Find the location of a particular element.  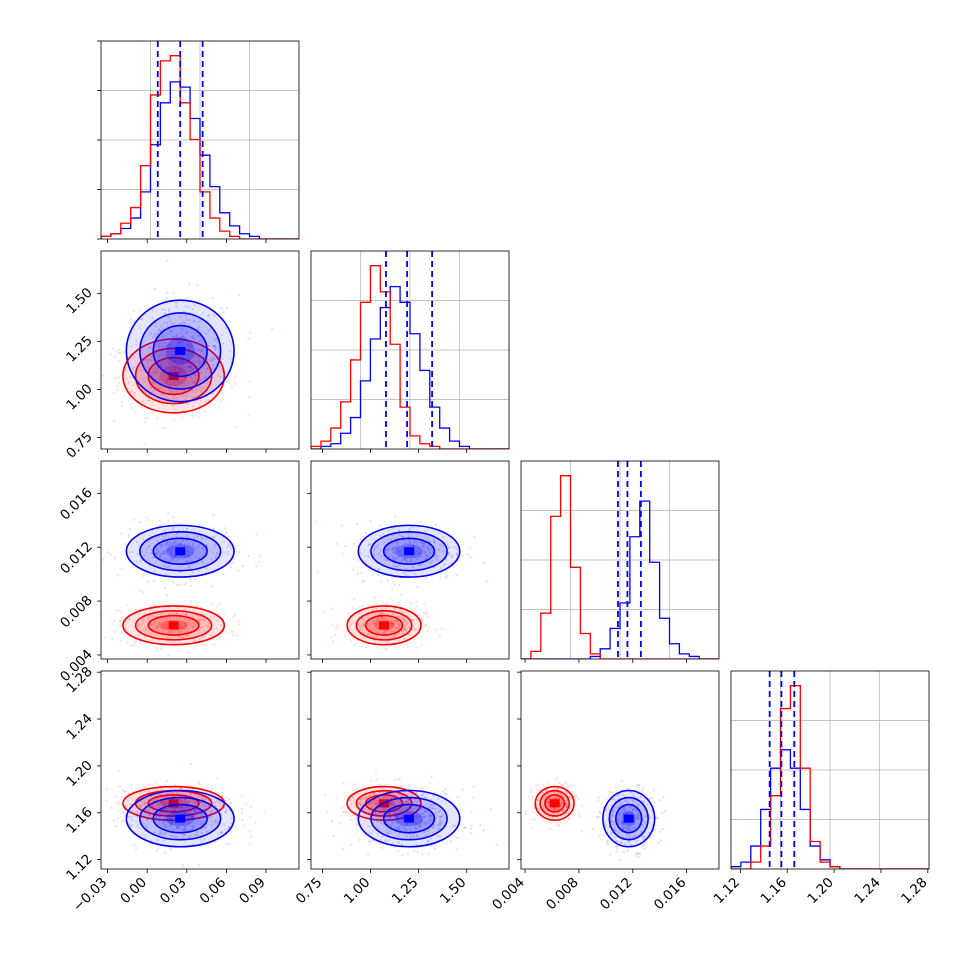

panel-content is located at coordinates (401, 583).